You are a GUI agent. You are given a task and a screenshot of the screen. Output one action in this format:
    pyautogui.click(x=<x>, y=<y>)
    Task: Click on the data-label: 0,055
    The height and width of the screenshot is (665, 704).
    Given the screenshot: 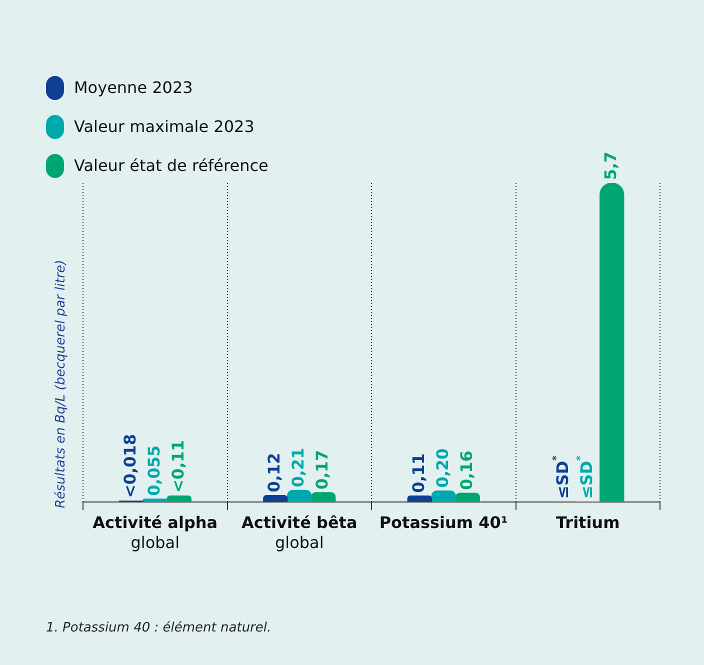 What is the action you would take?
    pyautogui.click(x=154, y=470)
    